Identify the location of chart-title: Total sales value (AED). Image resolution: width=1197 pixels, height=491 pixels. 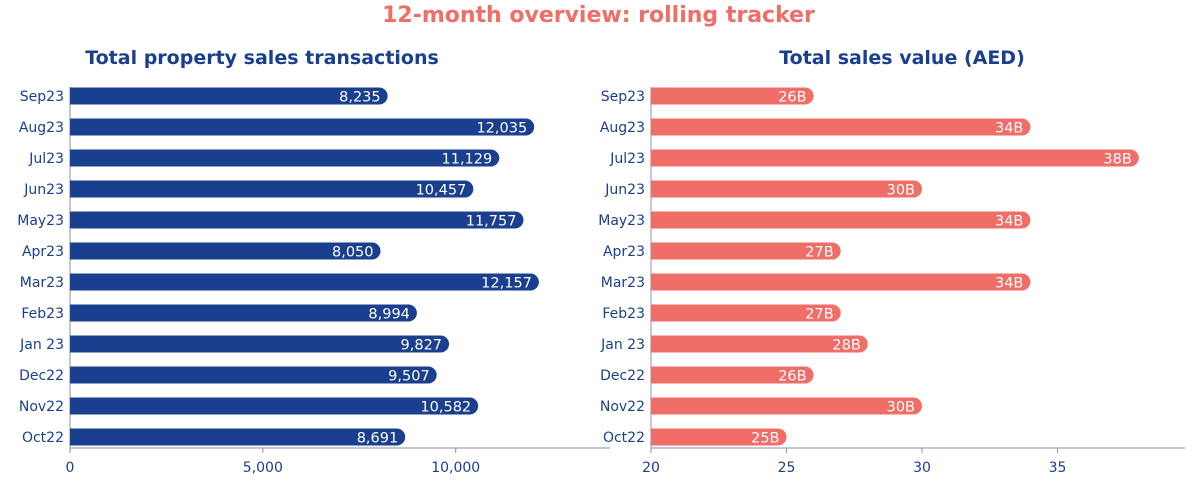
(902, 58).